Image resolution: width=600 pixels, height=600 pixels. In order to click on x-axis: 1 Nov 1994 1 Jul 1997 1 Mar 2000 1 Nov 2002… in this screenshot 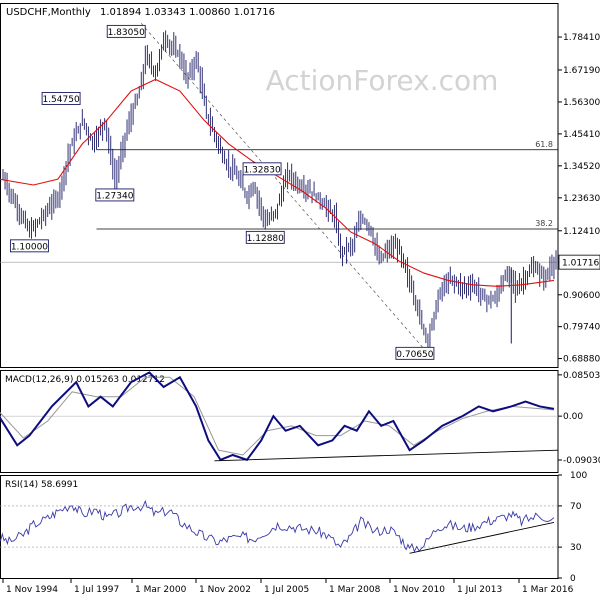, I will do `click(288, 586)`.